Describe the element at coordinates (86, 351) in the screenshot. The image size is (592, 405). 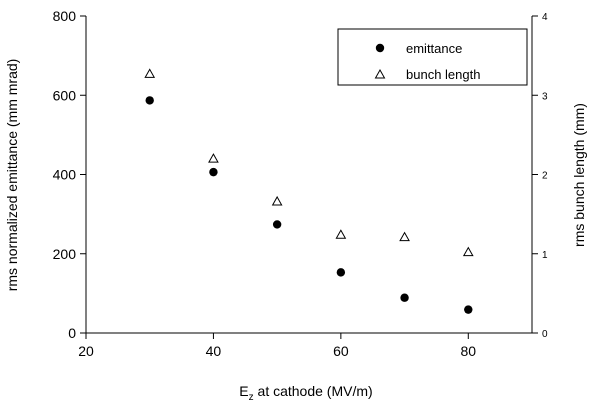
I see `x-tick-label: 20` at that location.